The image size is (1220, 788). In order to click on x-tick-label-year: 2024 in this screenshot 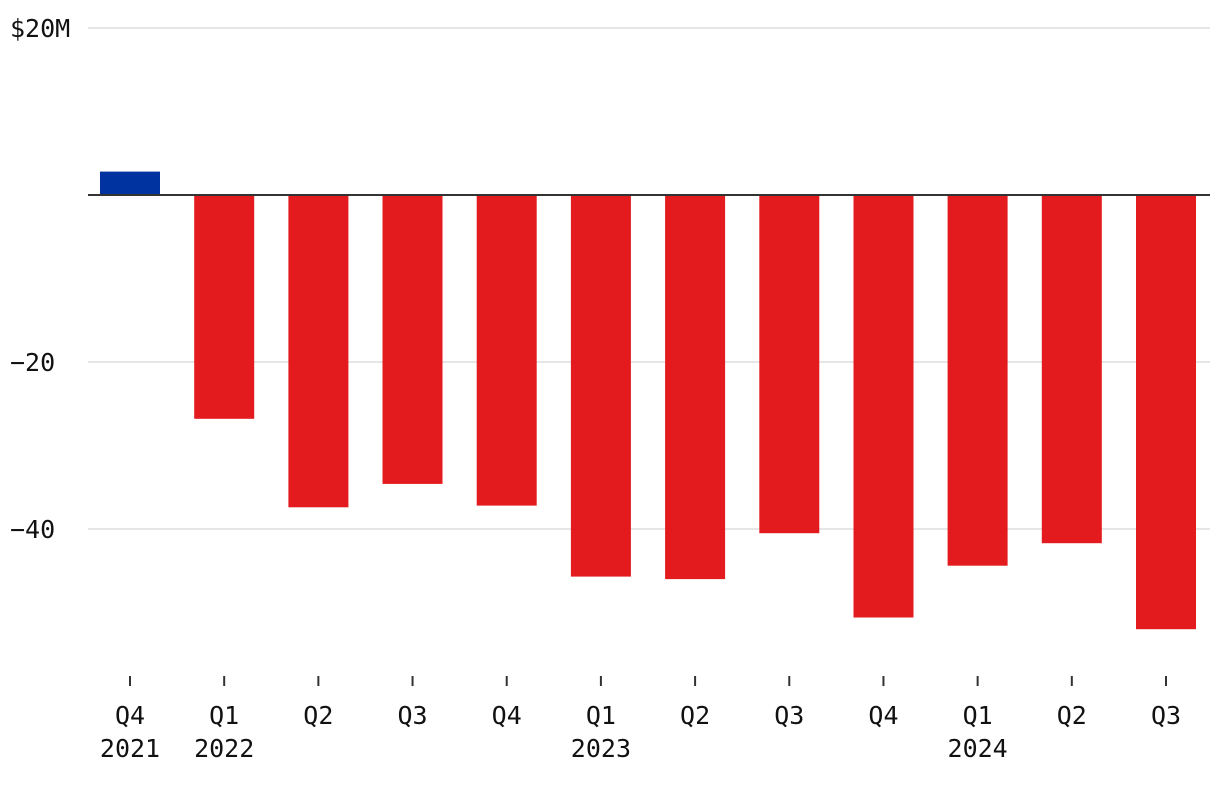, I will do `click(978, 748)`.